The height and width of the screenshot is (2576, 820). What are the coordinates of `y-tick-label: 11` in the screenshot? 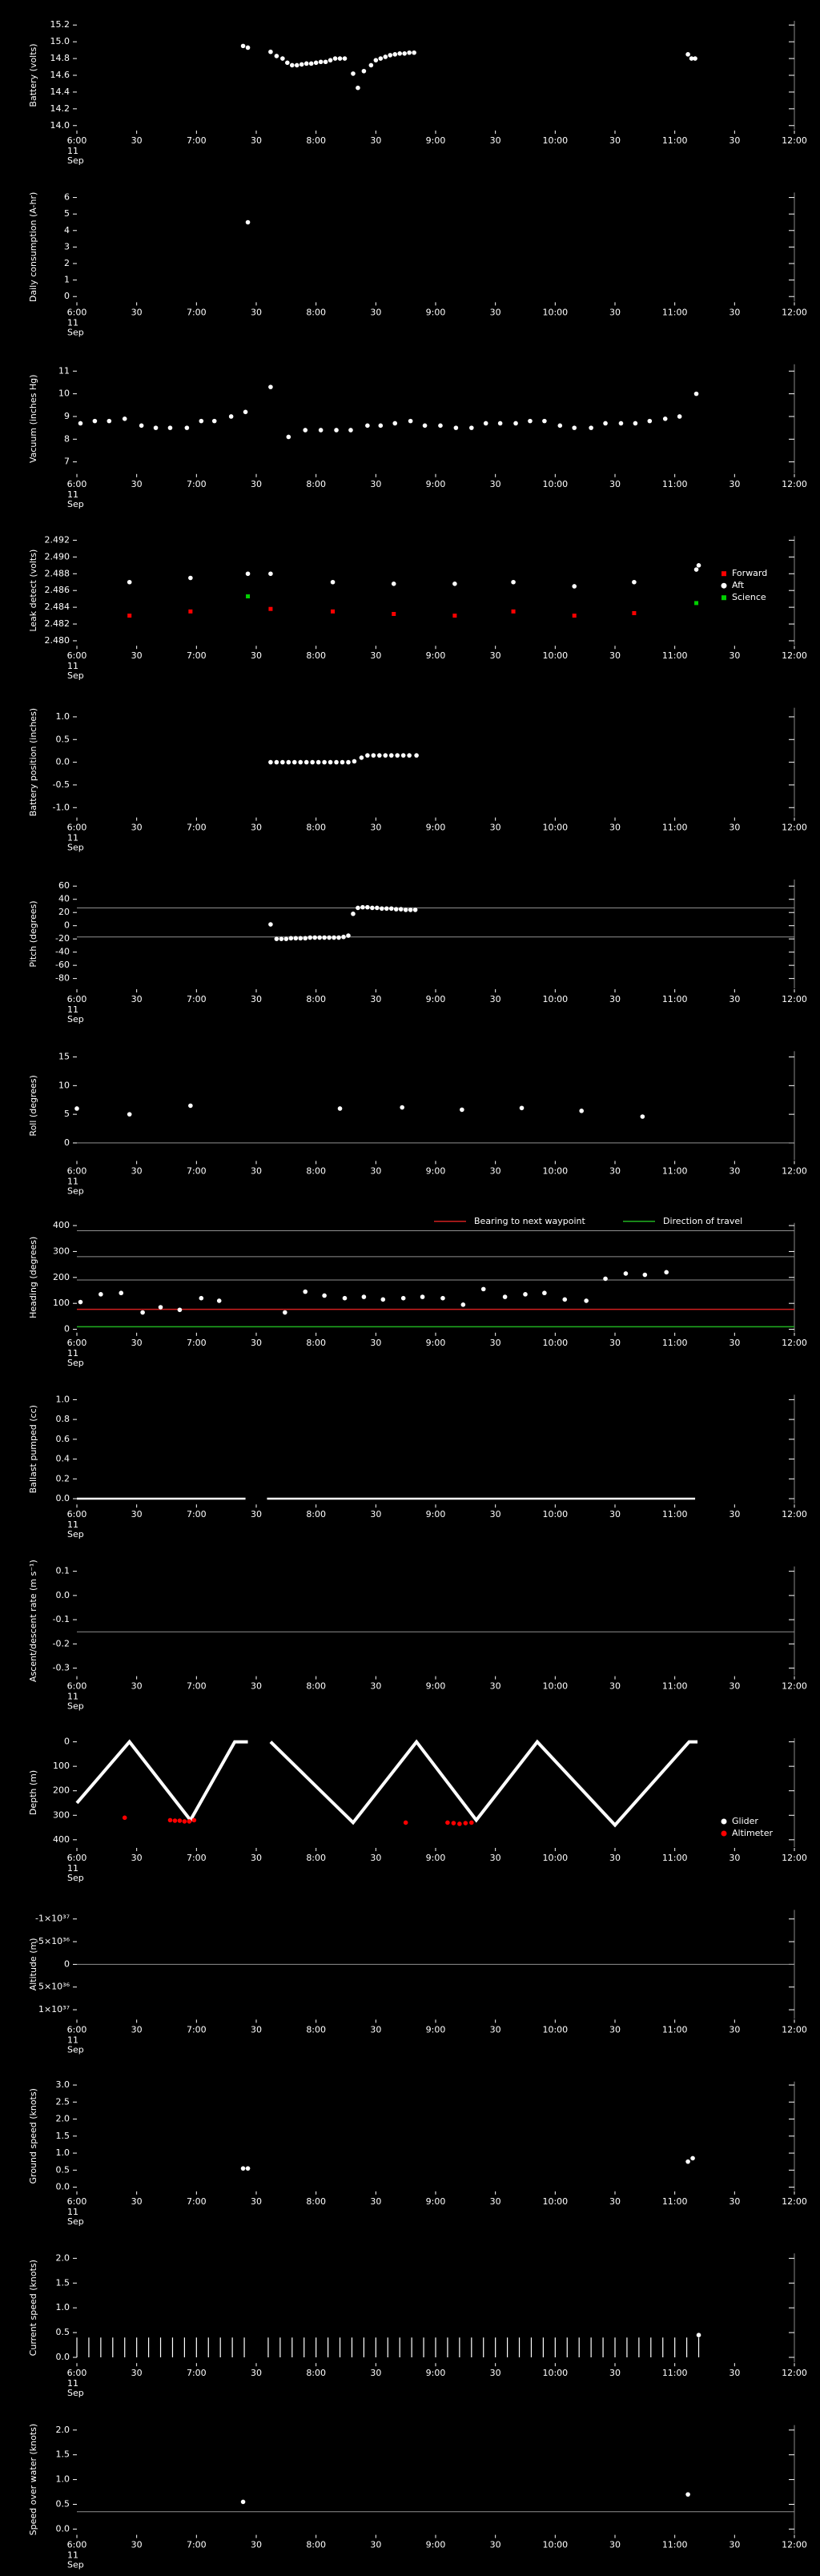 It's located at (64, 370).